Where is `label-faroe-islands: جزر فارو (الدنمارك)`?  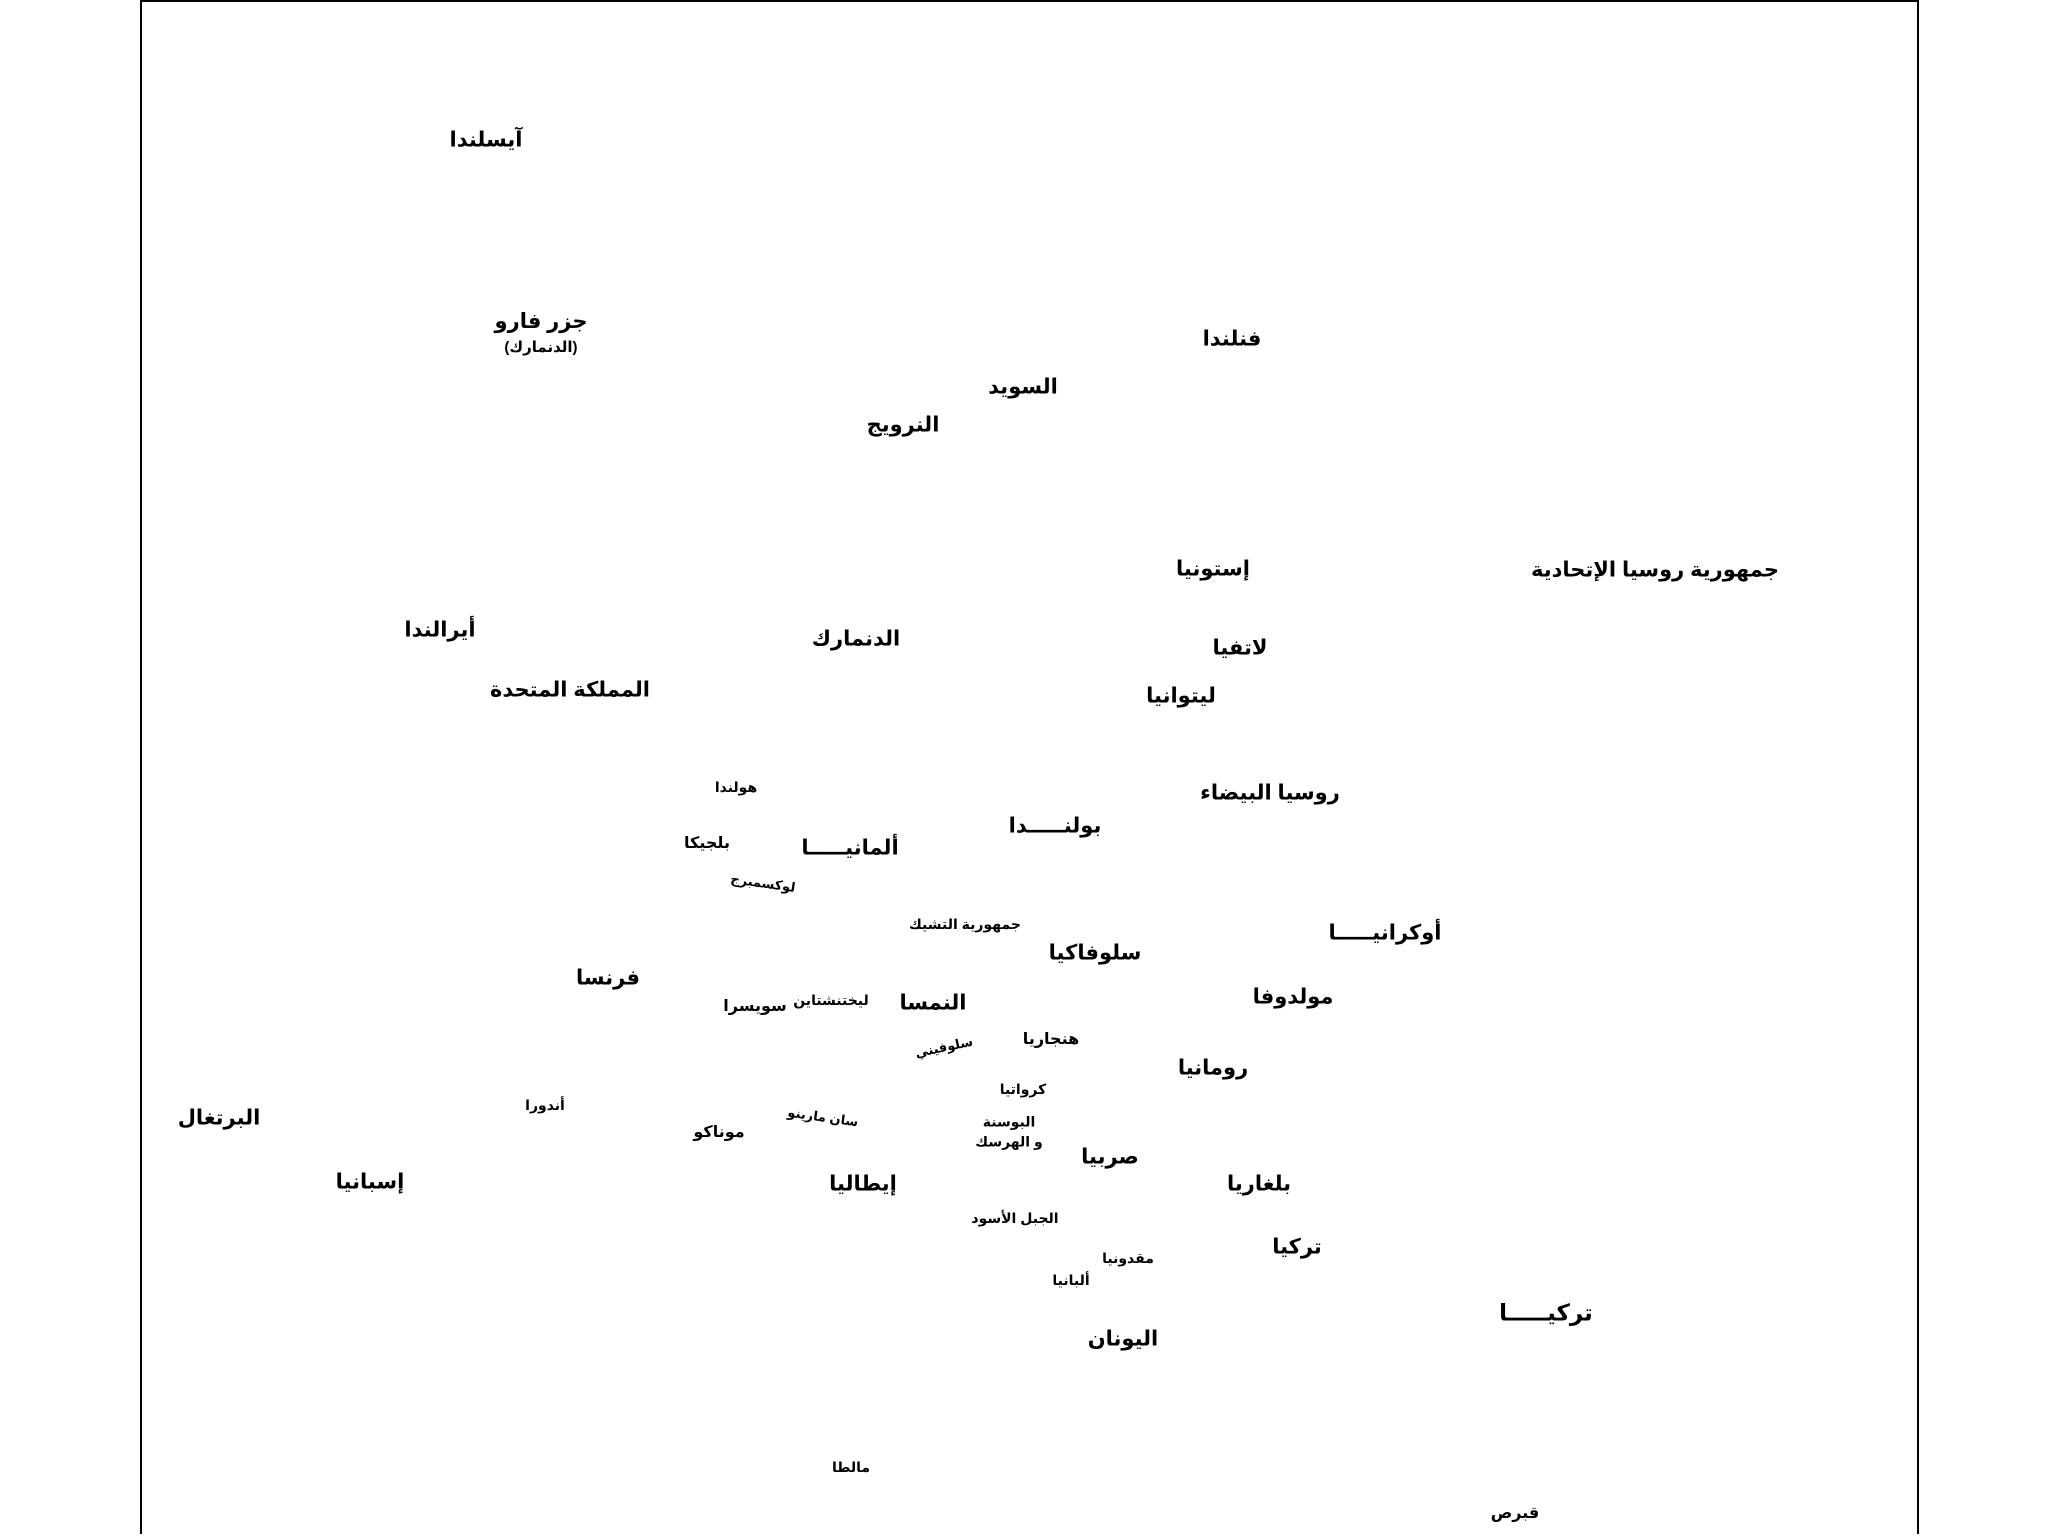 label-faroe-islands: جزر فارو (الدنمارك) is located at coordinates (541, 333).